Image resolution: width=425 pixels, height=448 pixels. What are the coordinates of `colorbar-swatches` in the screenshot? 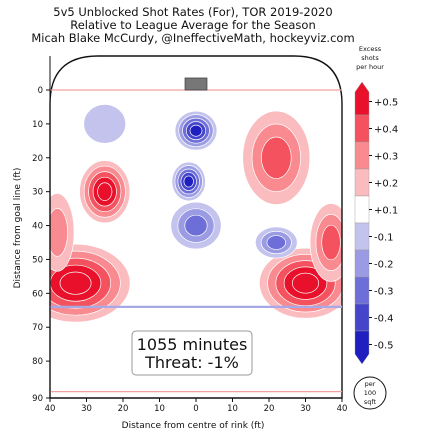 It's located at (362, 223).